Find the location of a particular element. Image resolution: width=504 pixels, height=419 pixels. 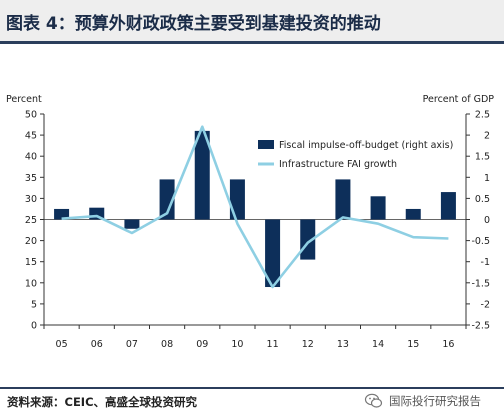

x-tick-label: 11 is located at coordinates (273, 344).